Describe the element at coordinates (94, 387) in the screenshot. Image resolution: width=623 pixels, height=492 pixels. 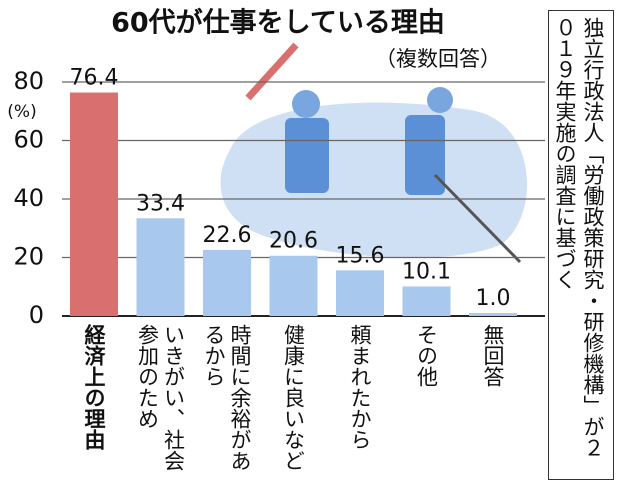
I see `x-tick-label: 経済上の理由` at that location.